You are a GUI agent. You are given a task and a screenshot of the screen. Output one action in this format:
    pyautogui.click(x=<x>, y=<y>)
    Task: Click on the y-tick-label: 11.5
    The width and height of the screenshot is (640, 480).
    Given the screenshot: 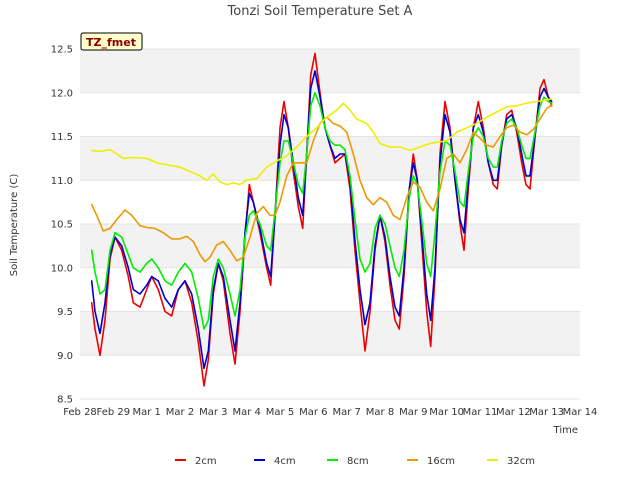 What is the action you would take?
    pyautogui.click(x=62, y=137)
    